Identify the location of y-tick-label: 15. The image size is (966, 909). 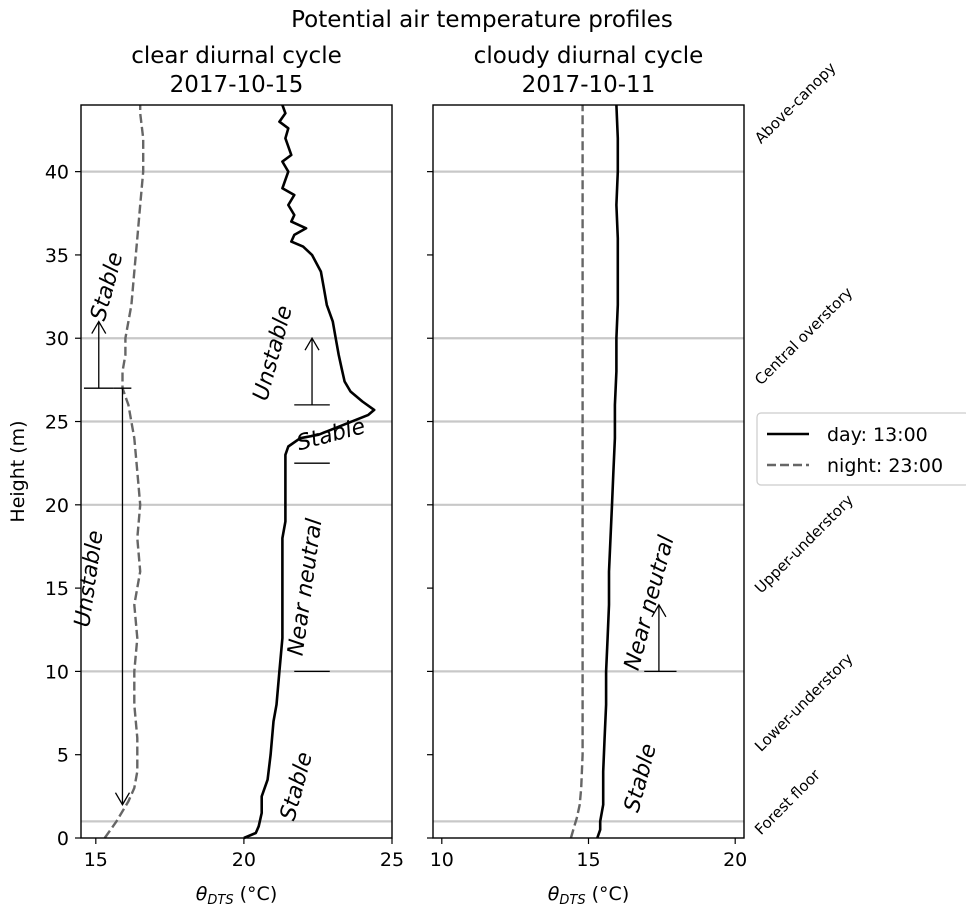
(57, 589).